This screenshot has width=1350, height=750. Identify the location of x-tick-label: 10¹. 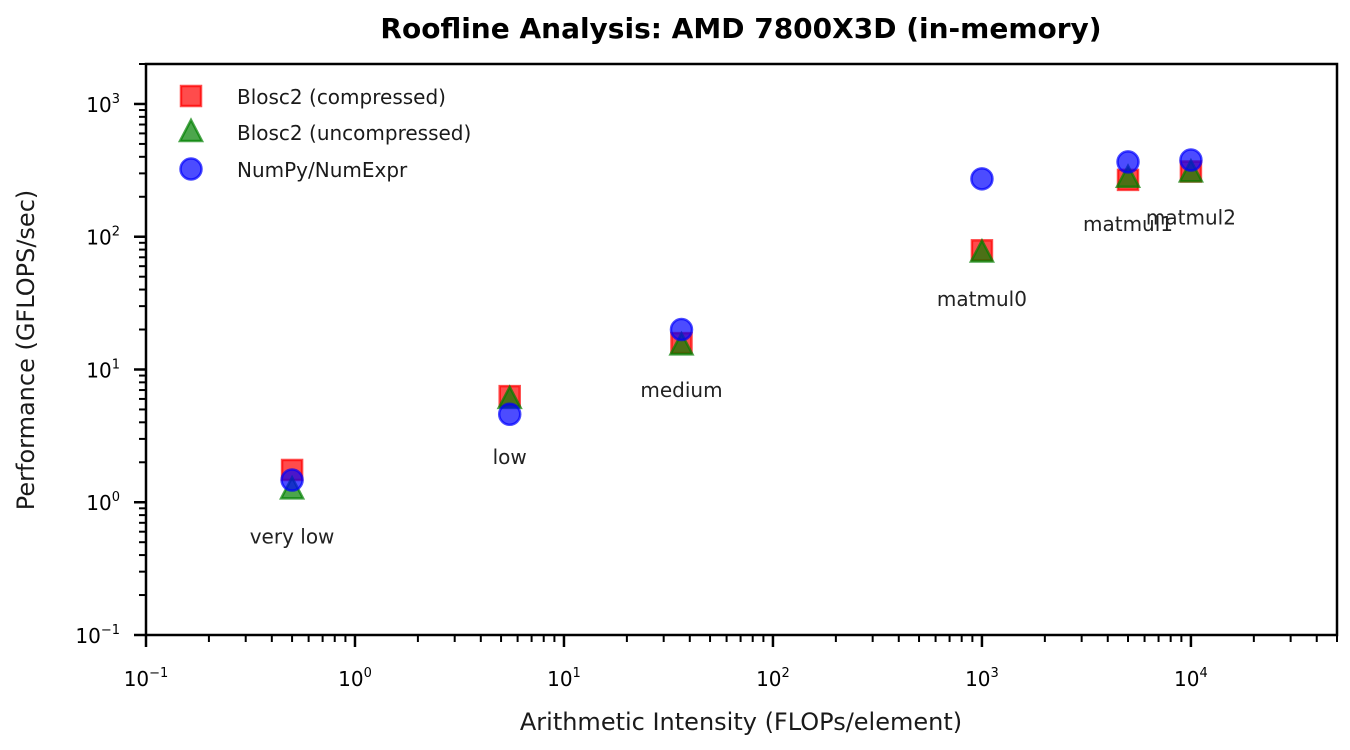
(564, 678).